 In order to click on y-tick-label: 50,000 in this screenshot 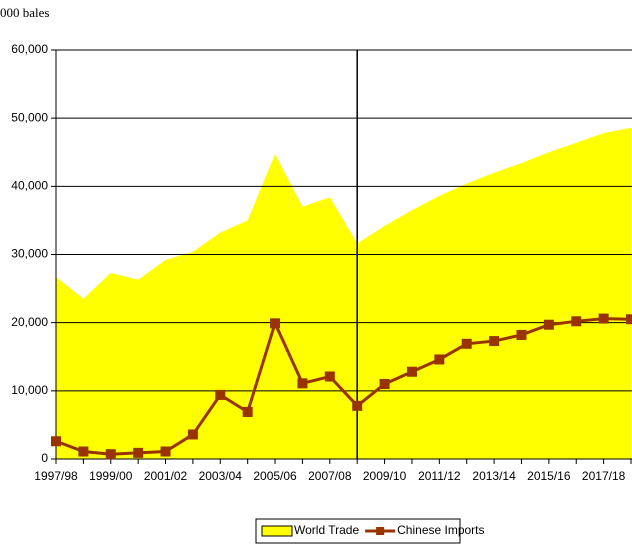, I will do `click(29, 117)`.